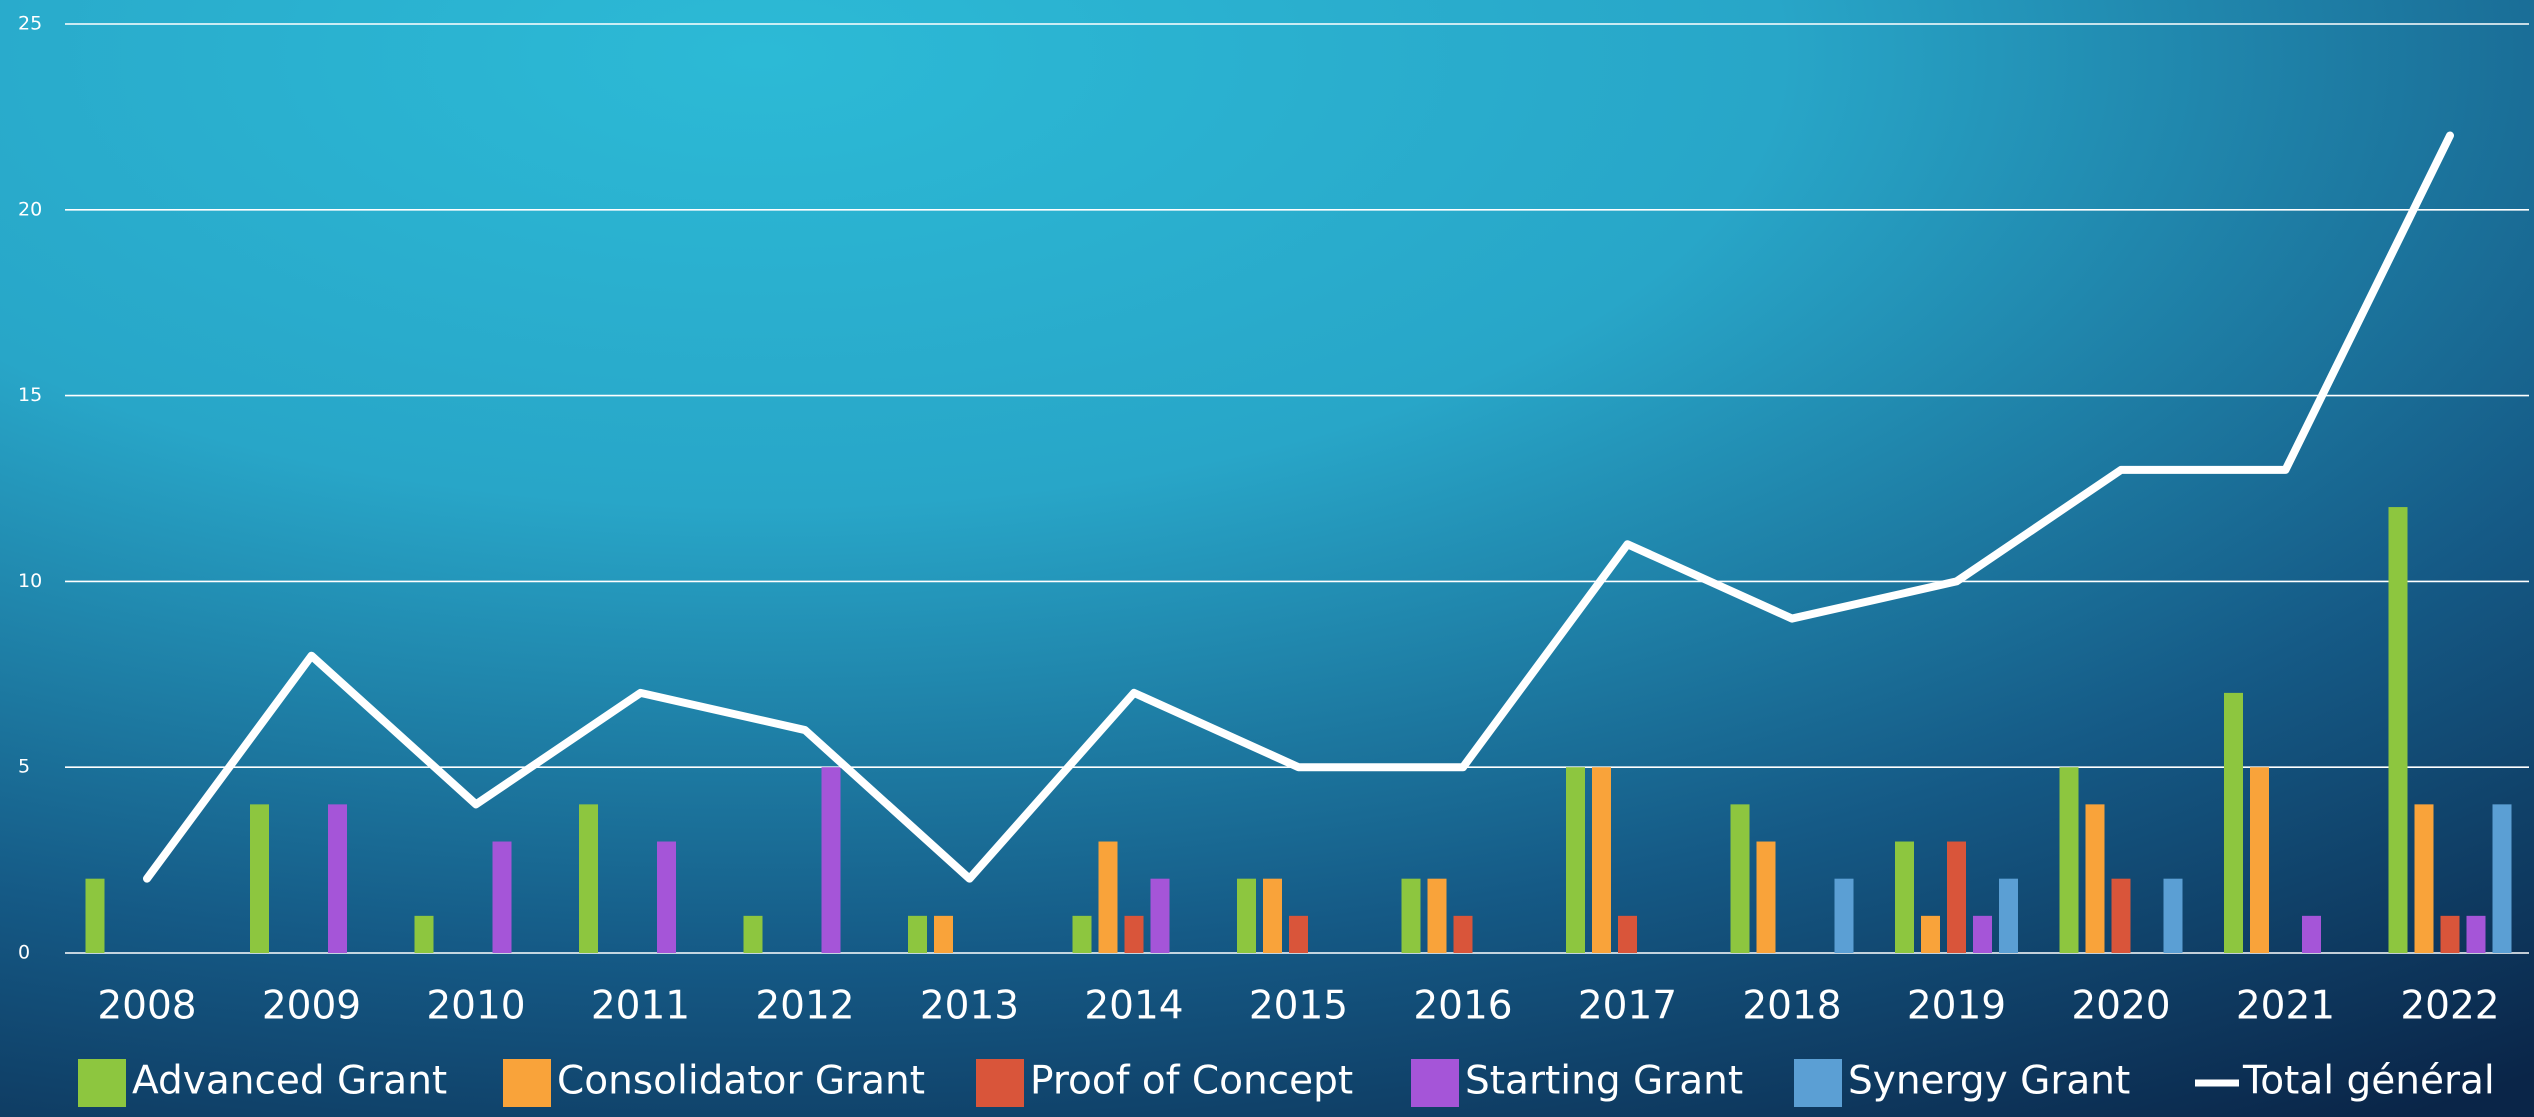 The width and height of the screenshot is (2534, 1117). Describe the element at coordinates (640, 1006) in the screenshot. I see `x-tick-label: 2011` at that location.